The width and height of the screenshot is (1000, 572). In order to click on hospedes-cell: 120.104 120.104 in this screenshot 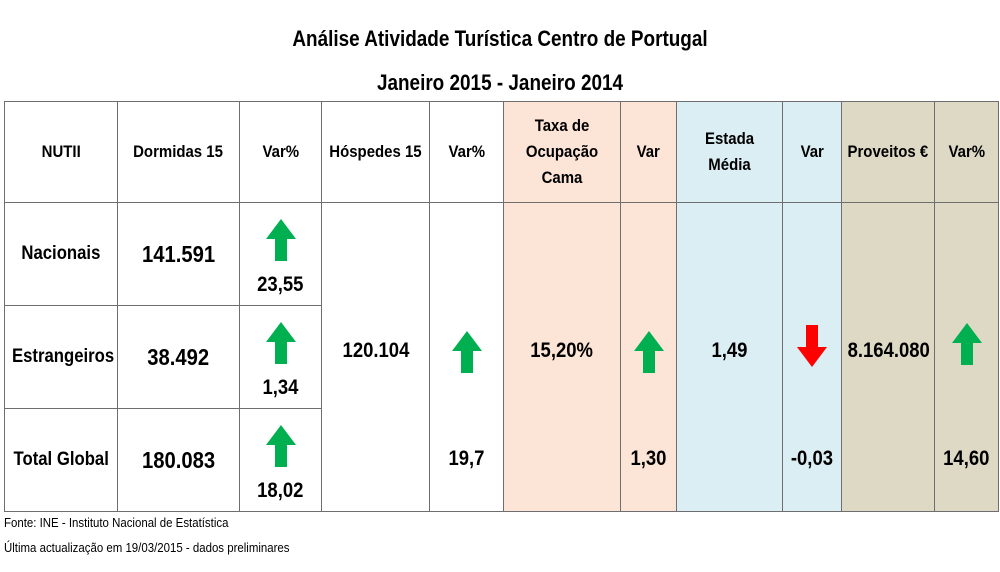, I will do `click(375, 357)`.